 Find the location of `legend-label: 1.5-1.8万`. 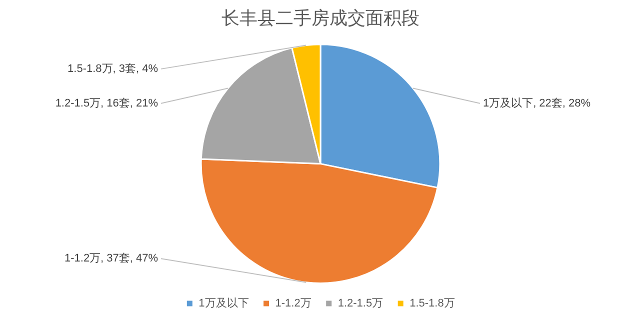

legend-label: 1.5-1.8万 is located at coordinates (432, 304).